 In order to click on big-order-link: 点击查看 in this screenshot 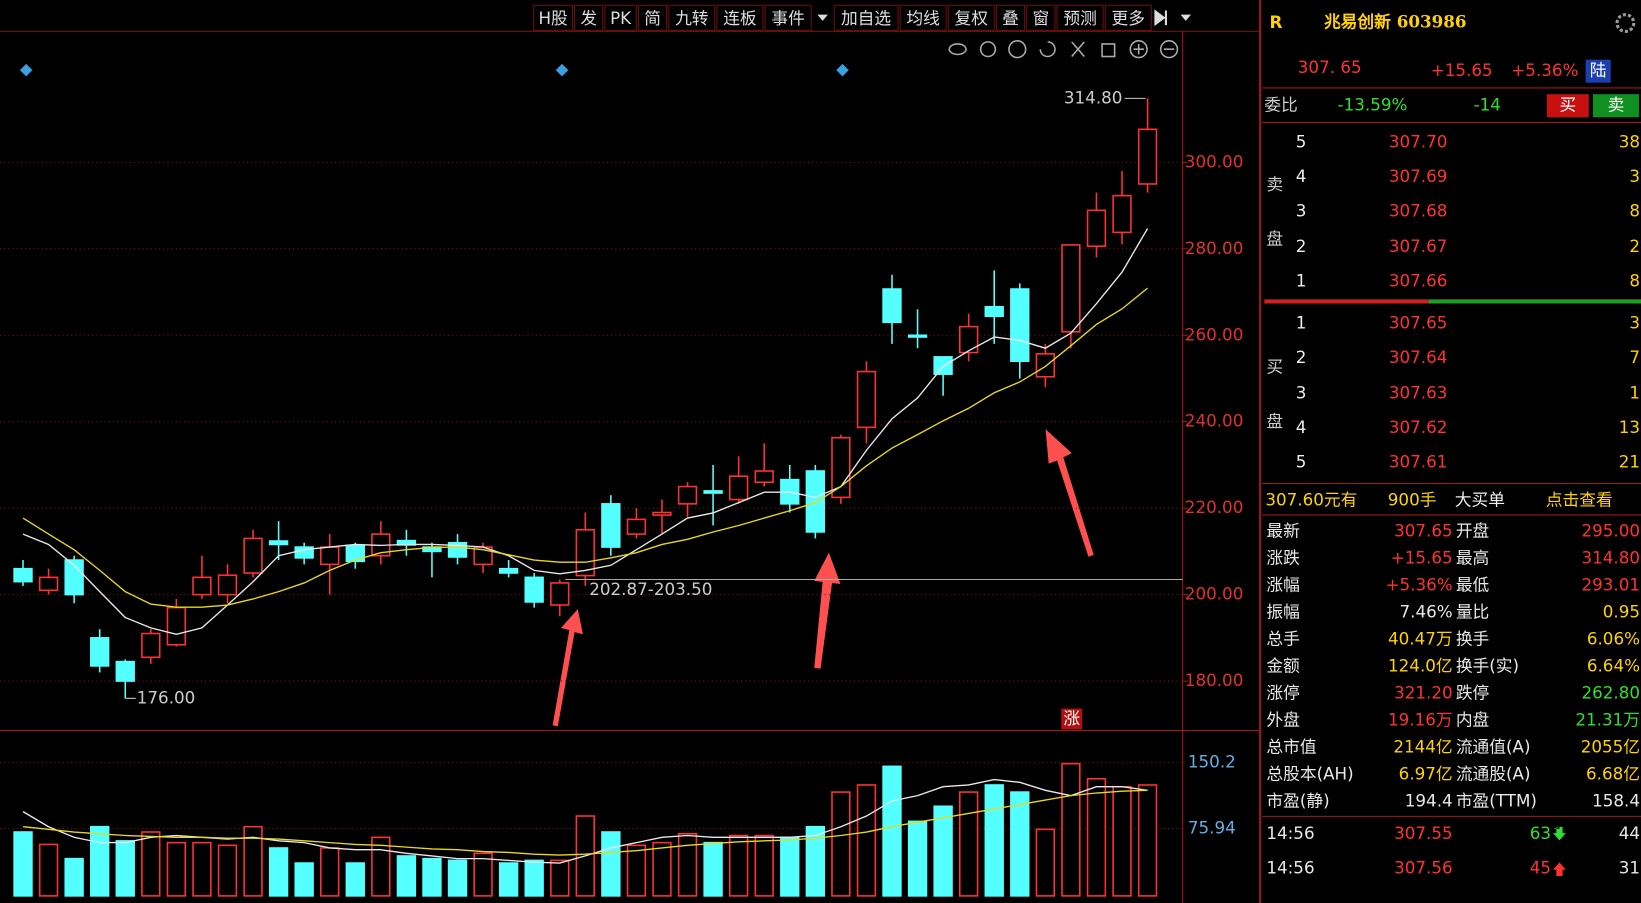, I will do `click(1579, 499)`.